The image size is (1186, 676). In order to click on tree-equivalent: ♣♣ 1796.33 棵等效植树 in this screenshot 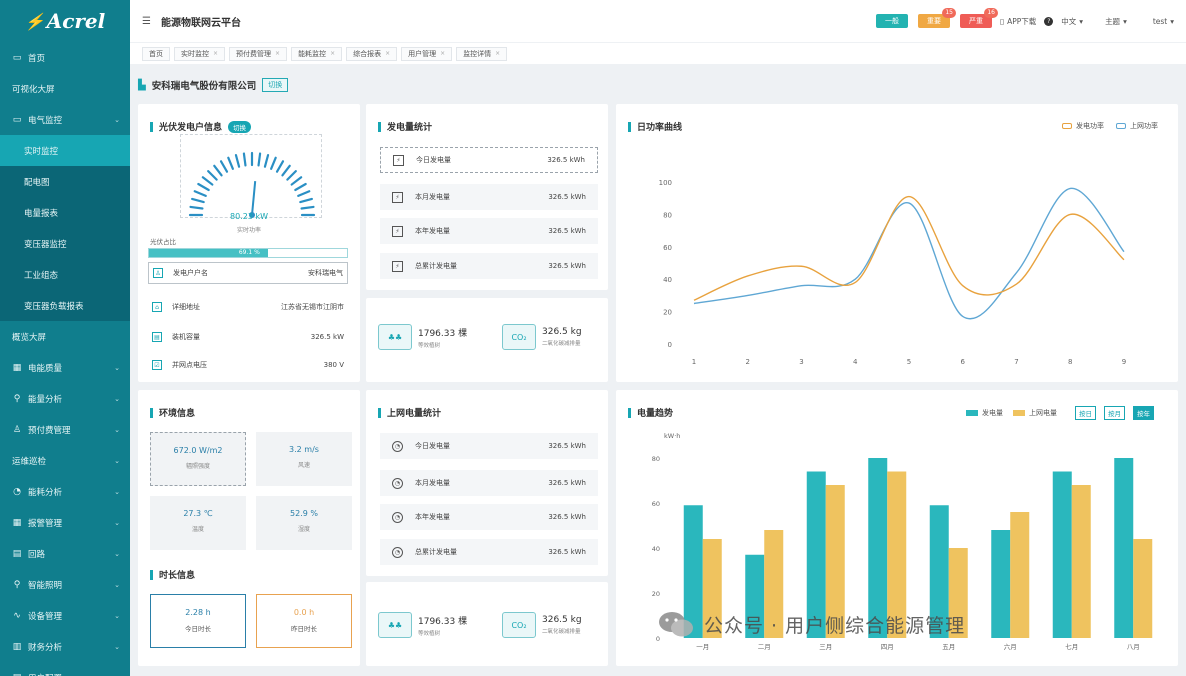, I will do `click(422, 625)`.